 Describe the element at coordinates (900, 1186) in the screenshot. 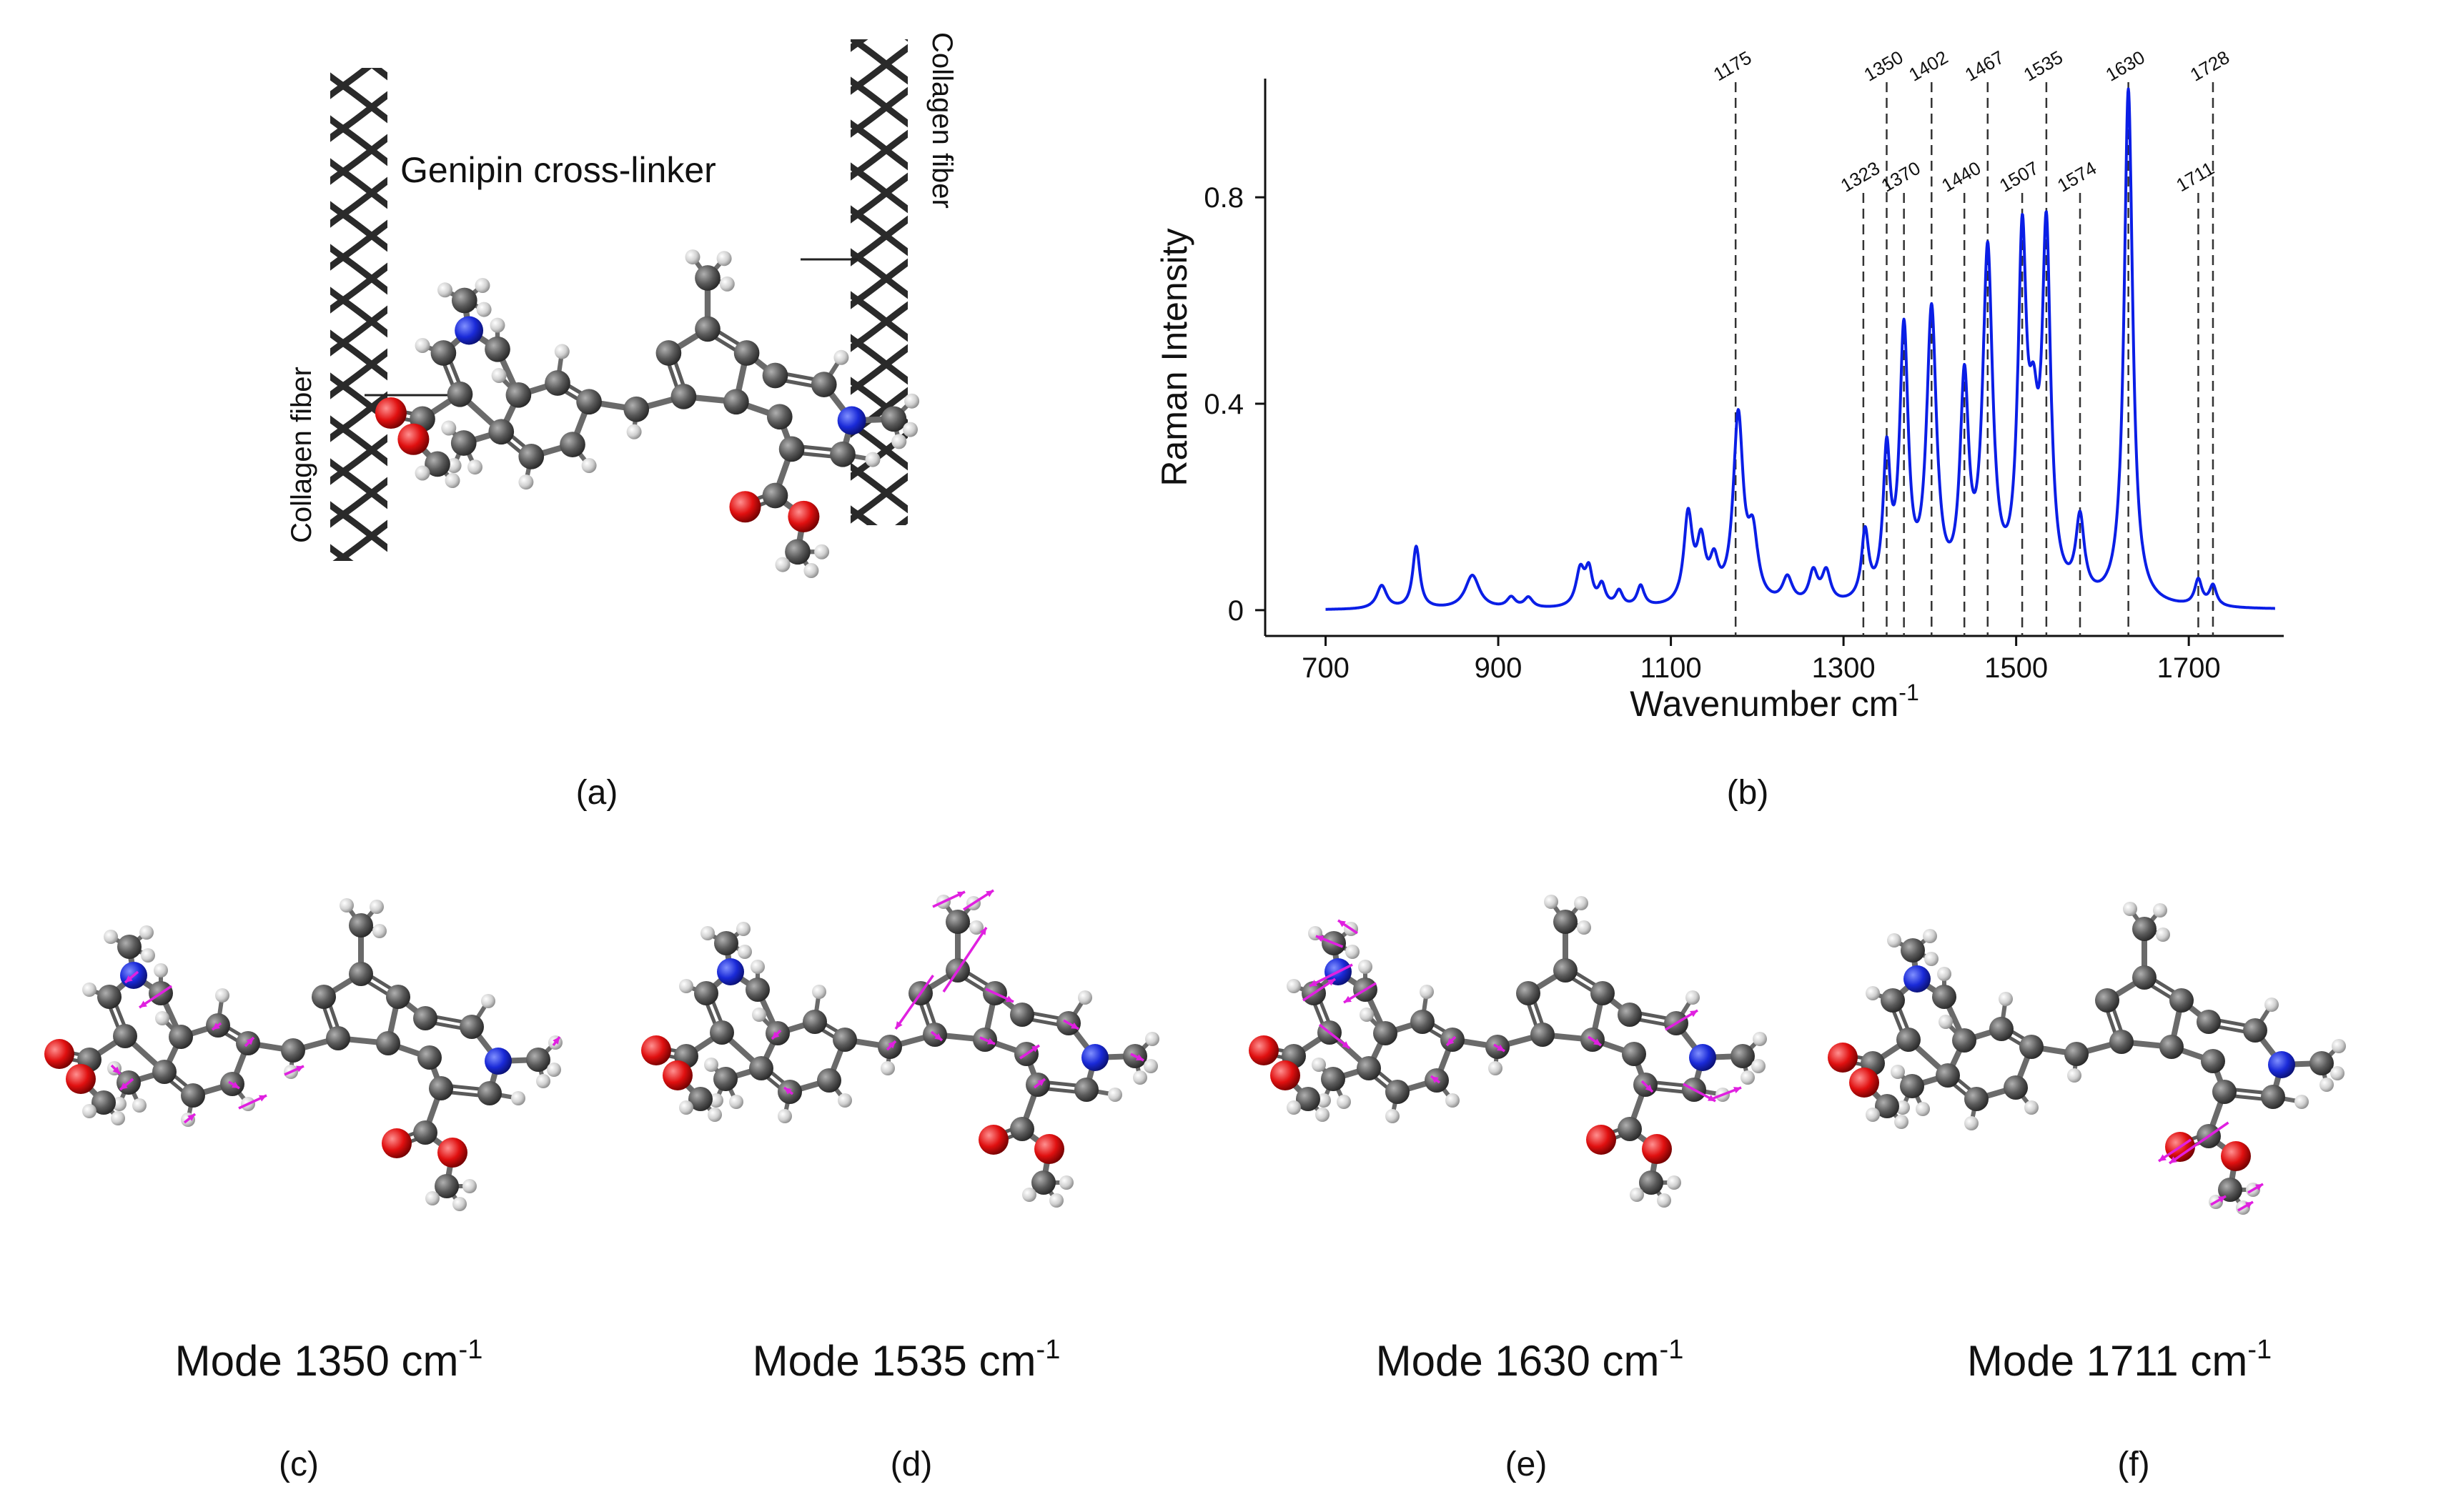

I see `panel-d: Mode 1535 cm-1 (d)` at that location.